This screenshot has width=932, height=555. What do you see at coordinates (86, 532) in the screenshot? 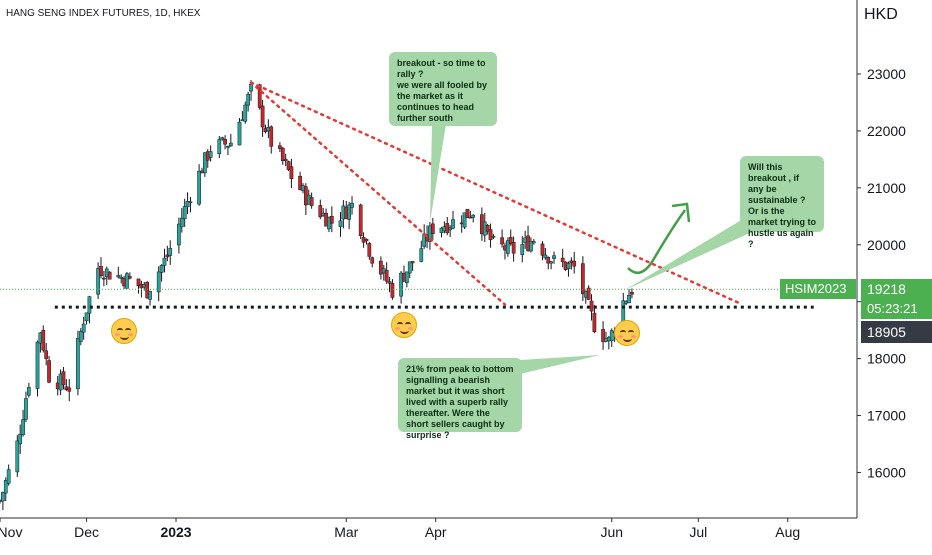
I see `x-tick-label: Dec` at bounding box center [86, 532].